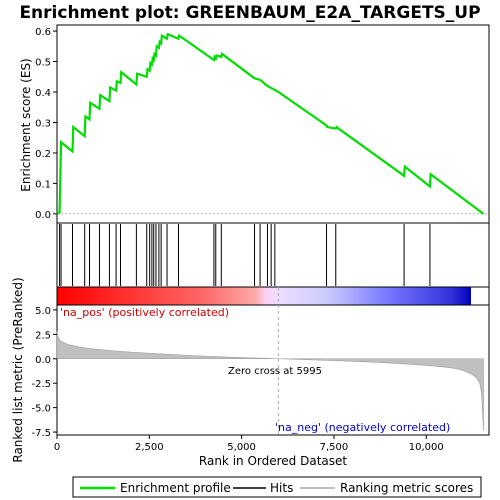 The image size is (500, 500). I want to click on es-y-tick-label: 0.6, so click(43, 32).